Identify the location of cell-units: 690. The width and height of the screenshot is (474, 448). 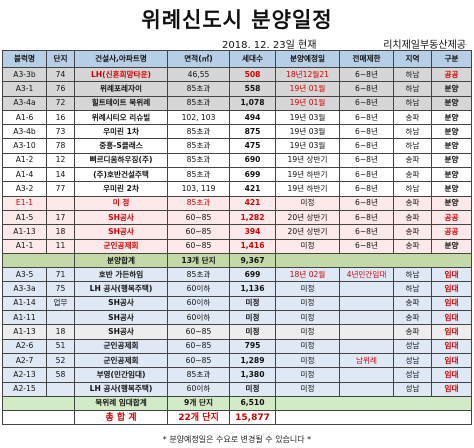
(252, 160).